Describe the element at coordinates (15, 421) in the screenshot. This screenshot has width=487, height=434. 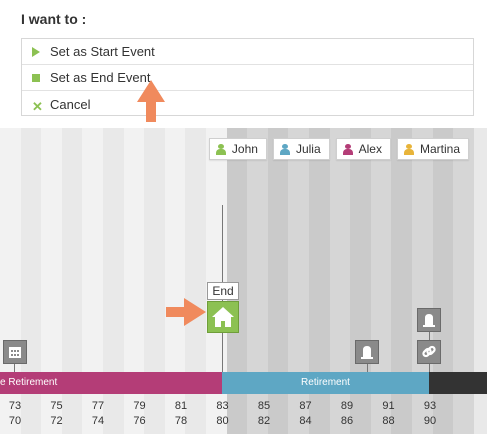
I see `age-tick-bottom: 70` at that location.